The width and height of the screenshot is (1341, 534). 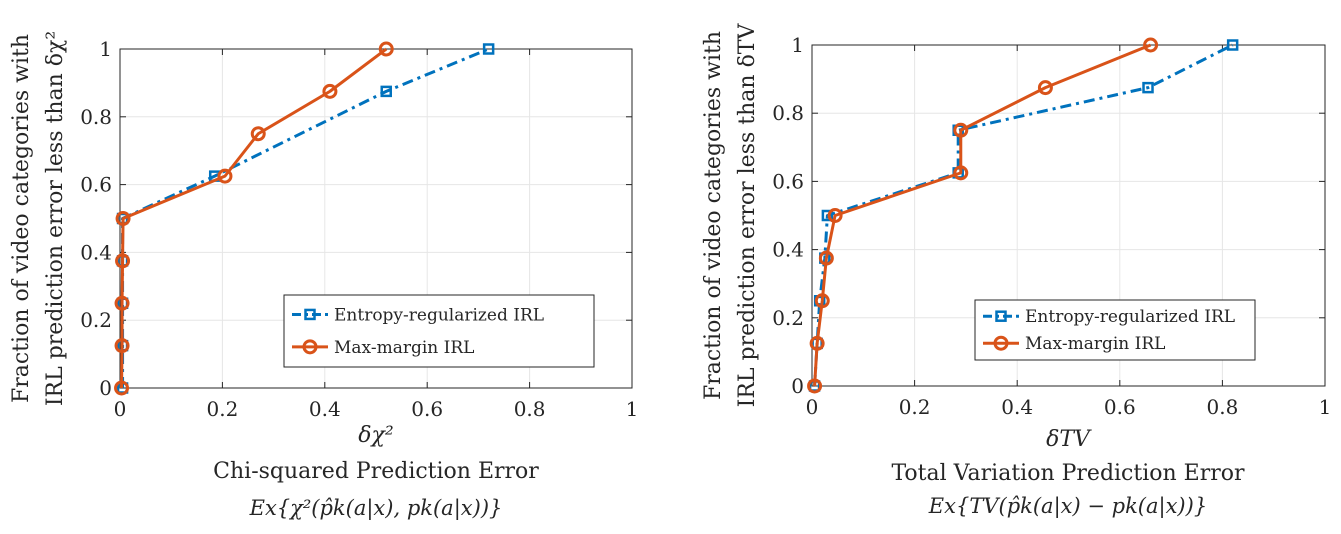 I want to click on caption-title: Chi-squared Prediction Error, so click(x=376, y=471).